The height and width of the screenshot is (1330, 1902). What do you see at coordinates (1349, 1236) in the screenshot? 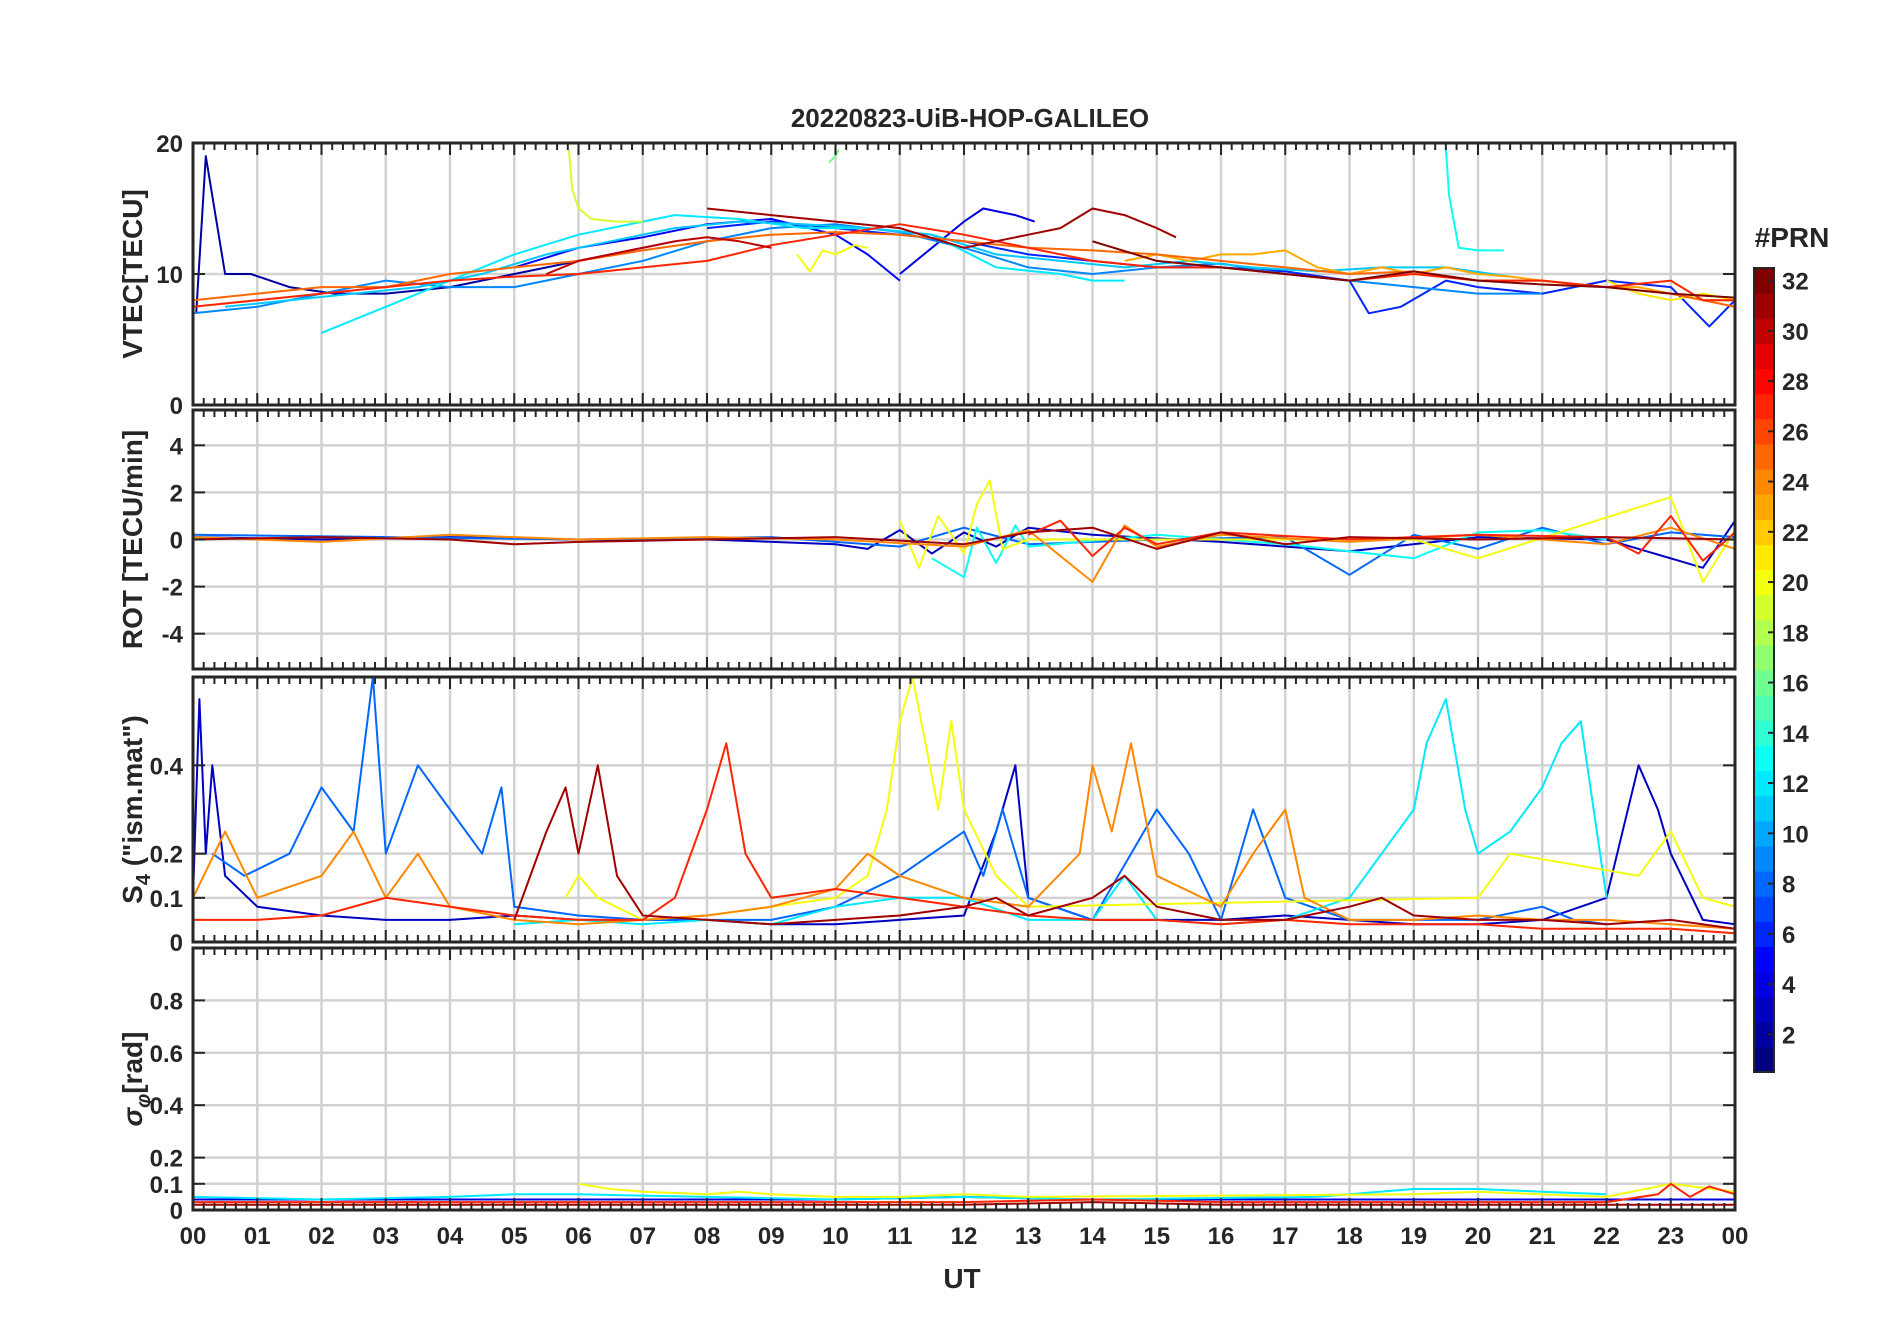
I see `x-tick-label: 18` at bounding box center [1349, 1236].